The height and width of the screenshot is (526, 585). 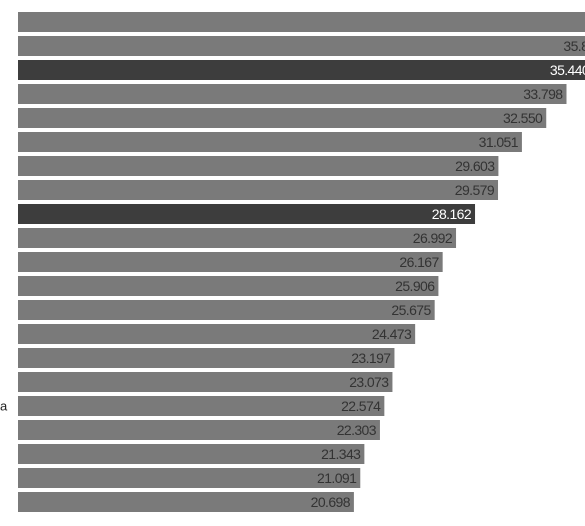 What do you see at coordinates (574, 46) in the screenshot?
I see `value-label: 35.83` at bounding box center [574, 46].